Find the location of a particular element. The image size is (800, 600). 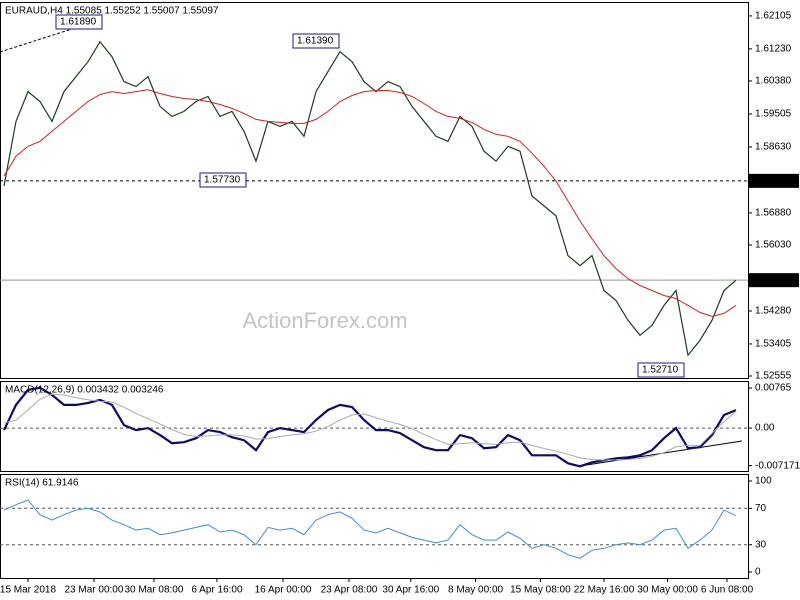

y-tick-label: 1.54280 is located at coordinates (773, 311).